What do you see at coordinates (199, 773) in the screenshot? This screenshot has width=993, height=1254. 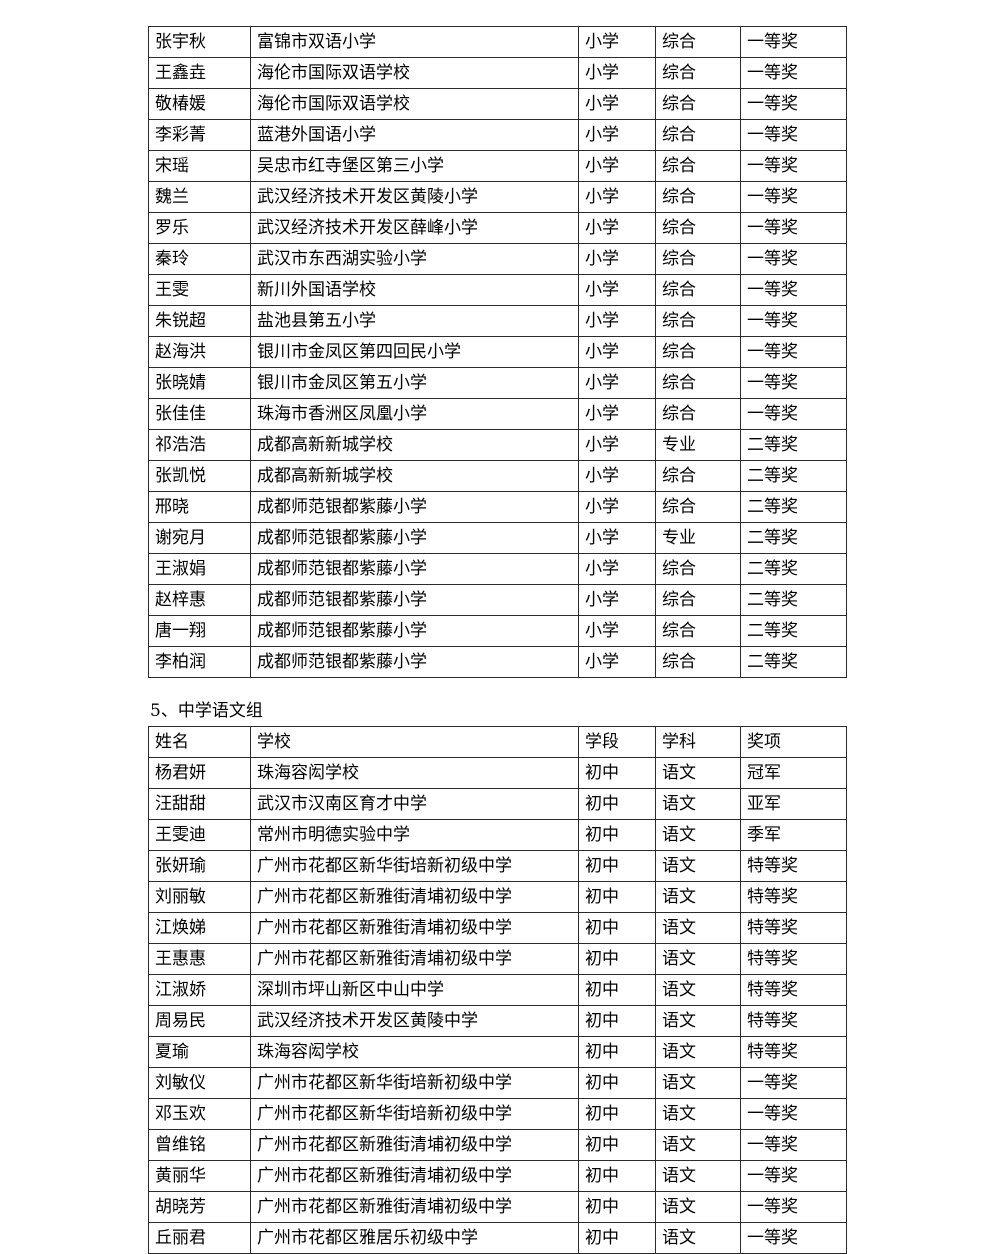 I see `cell-name: 杨君妍` at bounding box center [199, 773].